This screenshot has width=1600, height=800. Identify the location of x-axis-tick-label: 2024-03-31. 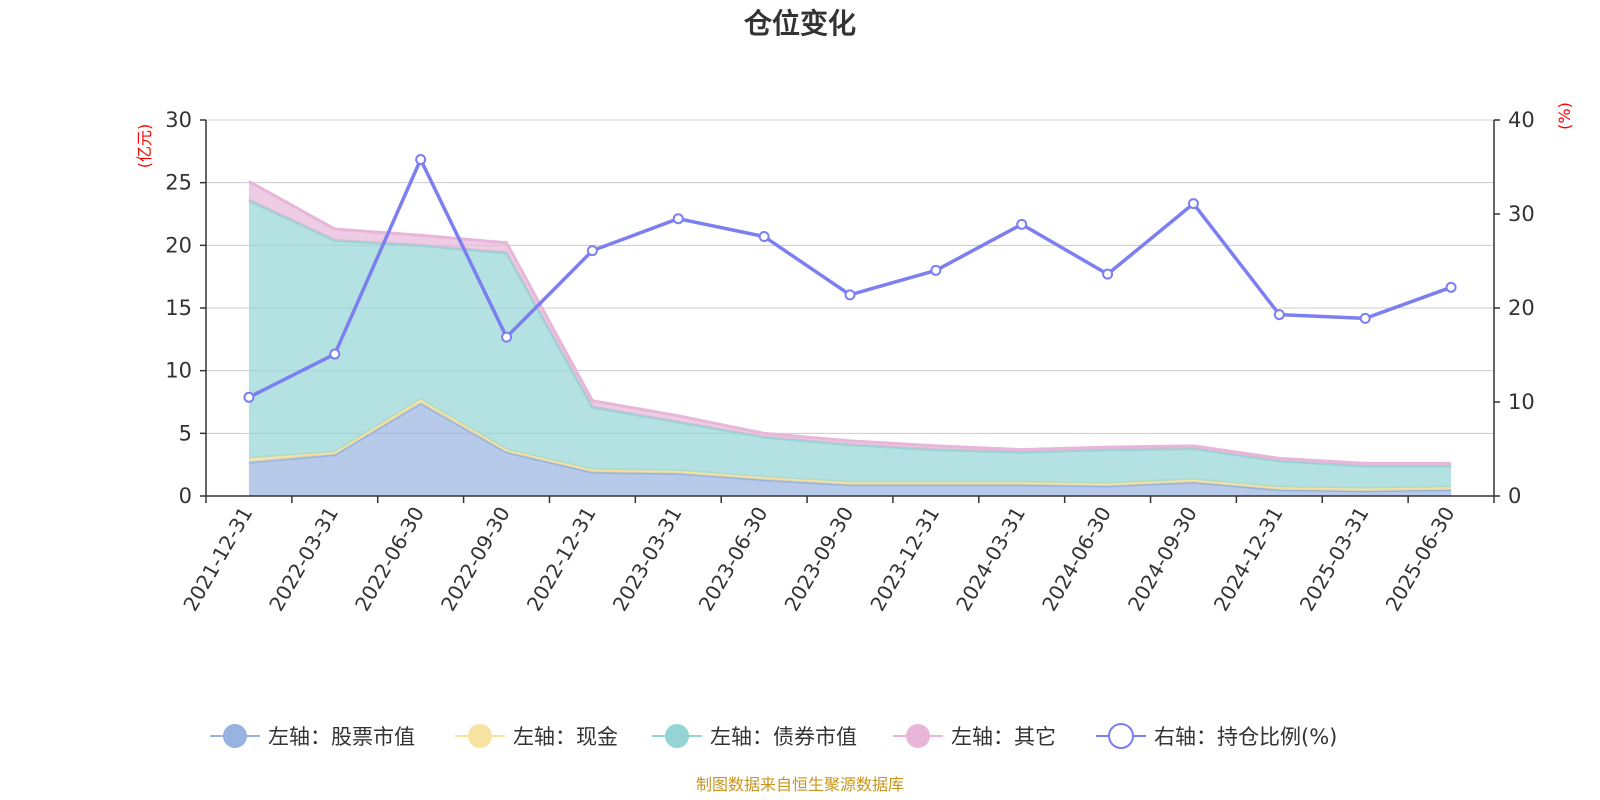
(990, 559).